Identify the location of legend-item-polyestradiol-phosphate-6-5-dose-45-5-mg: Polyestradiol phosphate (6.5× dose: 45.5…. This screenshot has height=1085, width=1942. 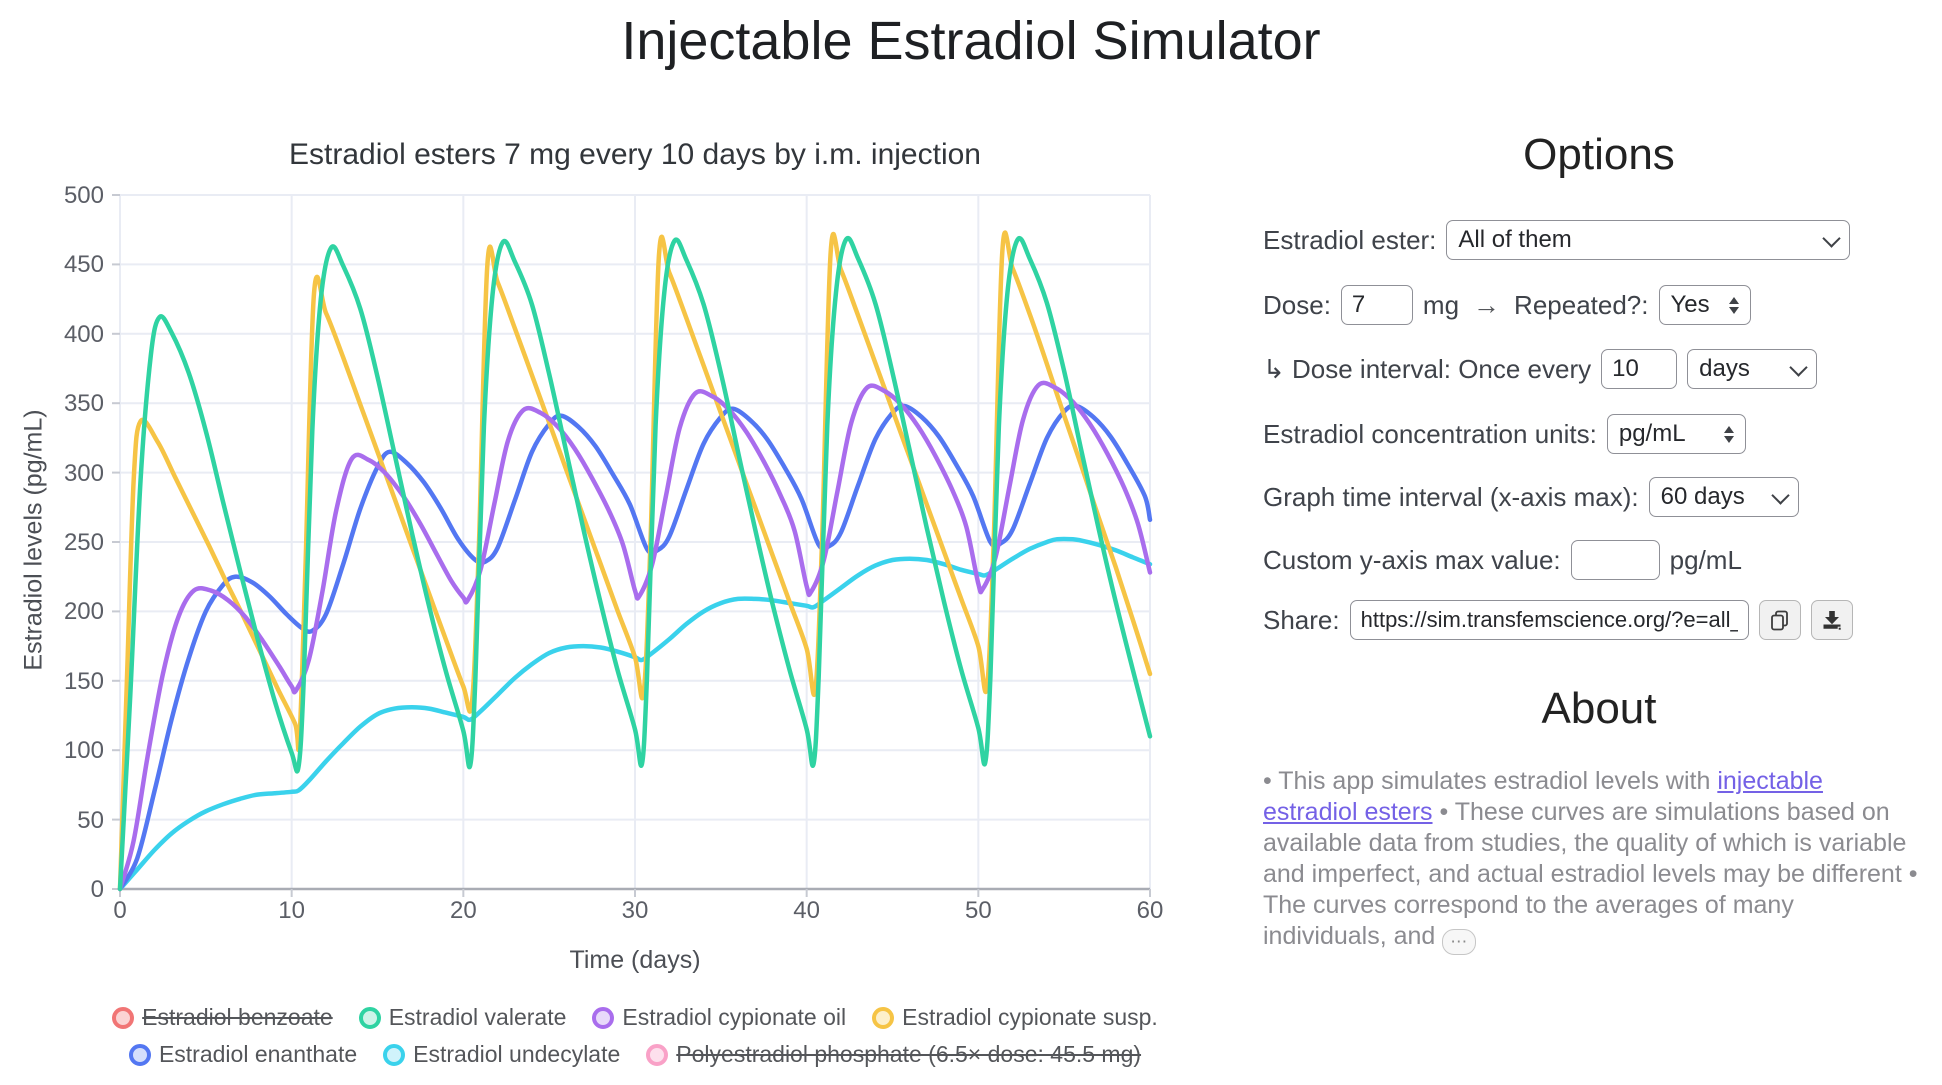
(893, 1054).